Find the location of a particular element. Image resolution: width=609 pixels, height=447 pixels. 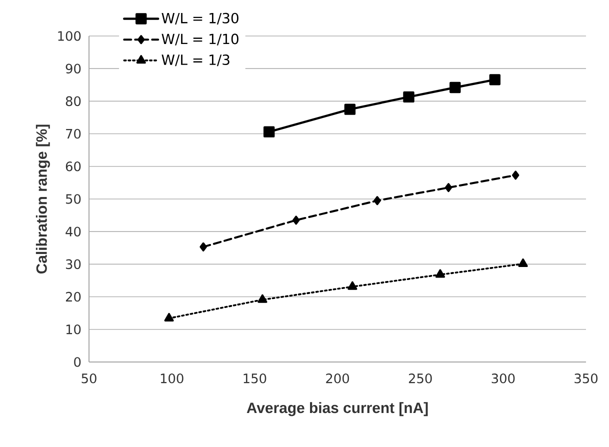

legend-label: W/L = 1/10 is located at coordinates (200, 40).